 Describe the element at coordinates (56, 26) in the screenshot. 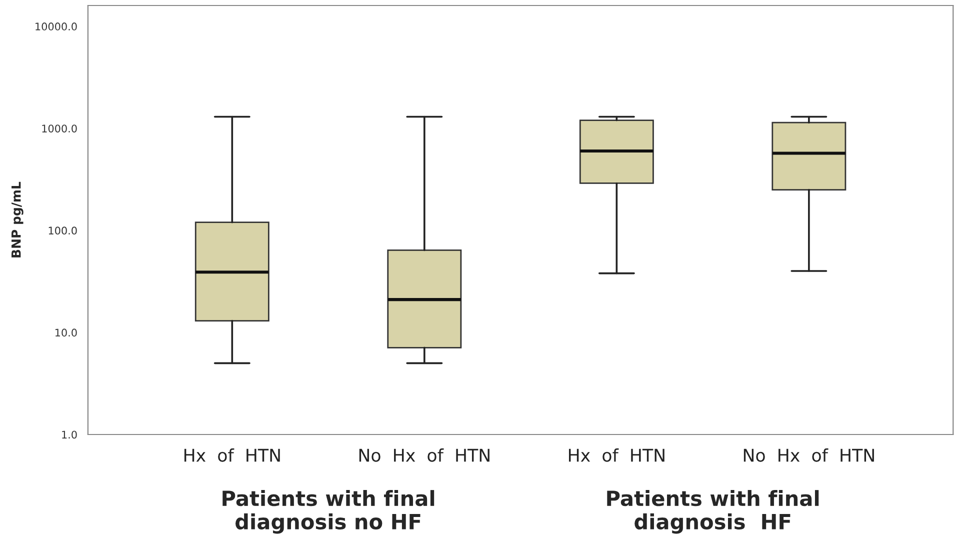

I see `y-tick-label: 10000.0` at that location.